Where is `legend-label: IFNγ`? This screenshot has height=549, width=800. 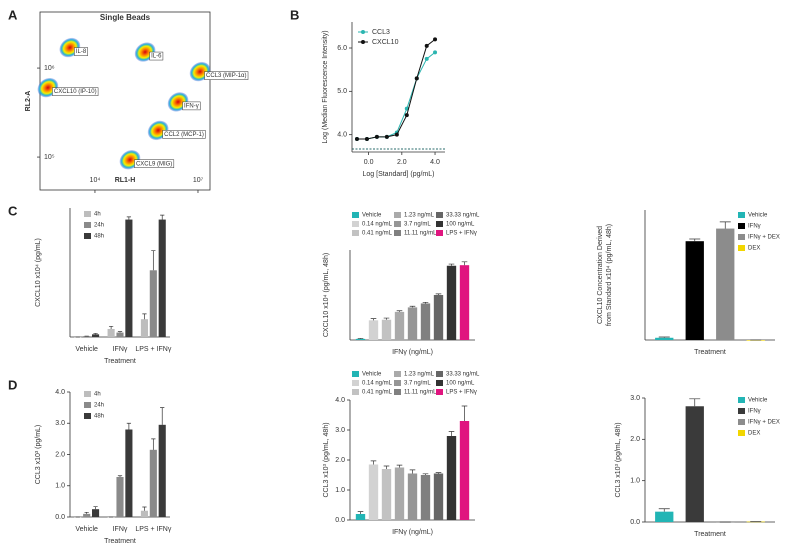
legend-label: IFNγ is located at coordinates (754, 227).